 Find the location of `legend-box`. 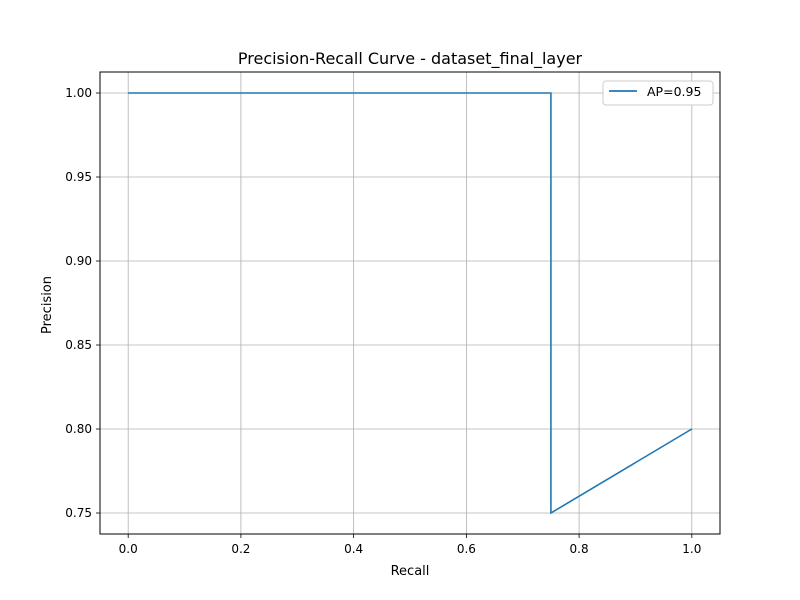

legend-box is located at coordinates (658, 93).